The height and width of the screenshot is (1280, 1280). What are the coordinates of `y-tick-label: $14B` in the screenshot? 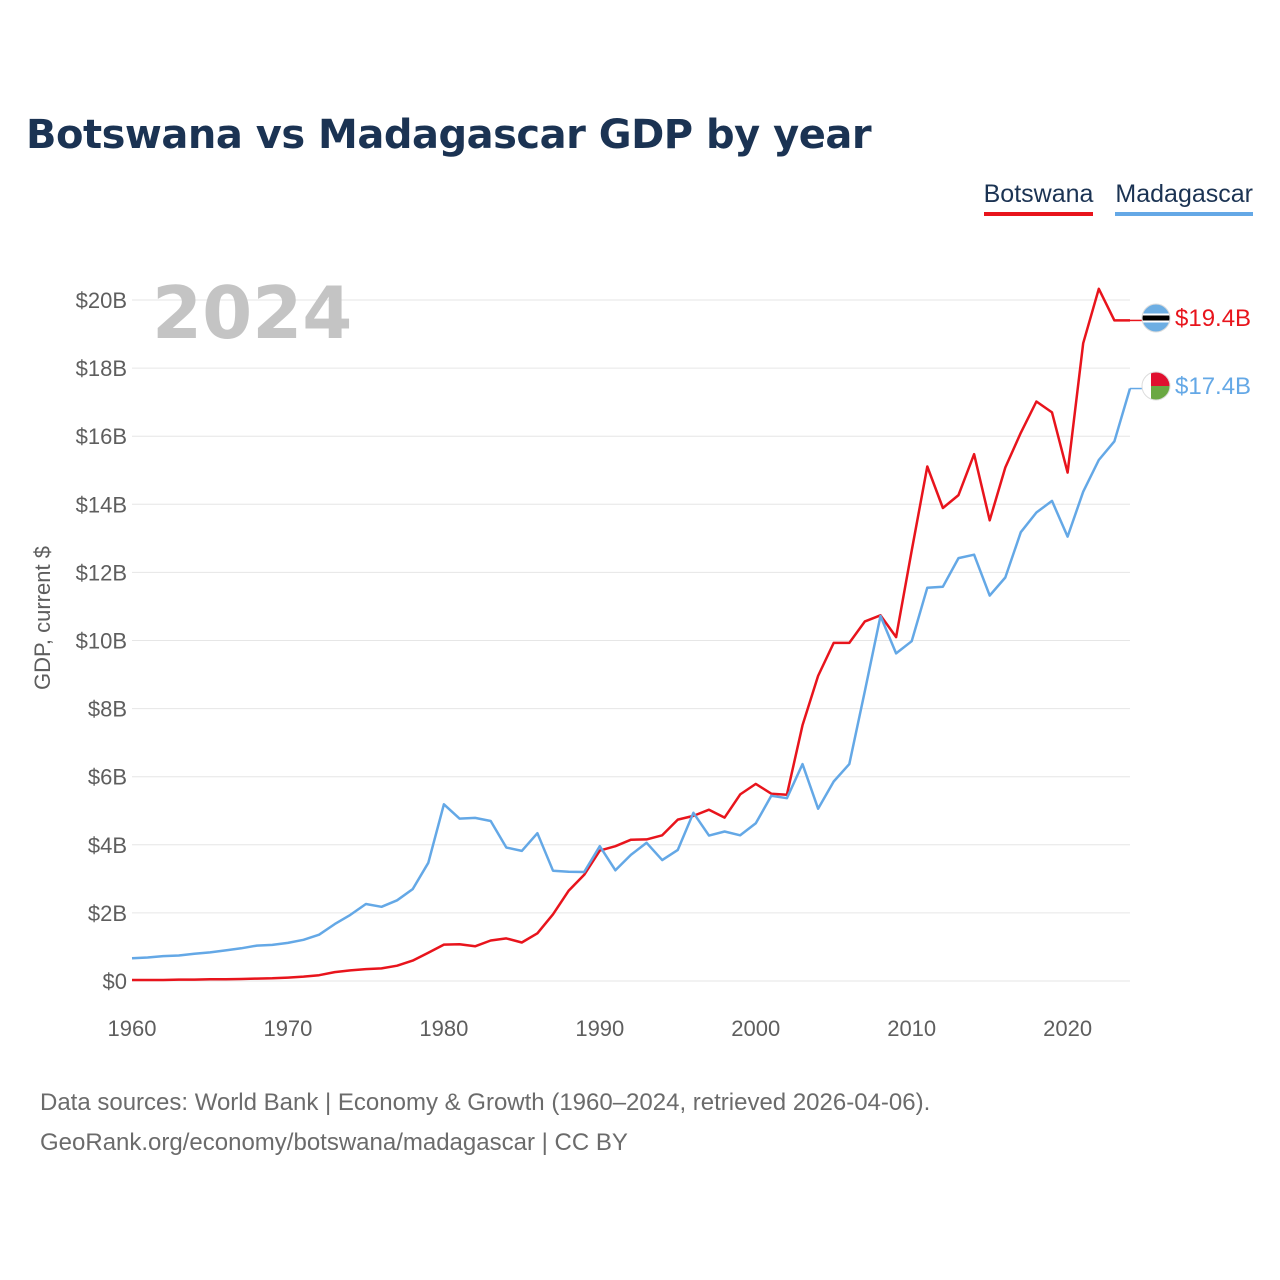 It's located at (101, 504).